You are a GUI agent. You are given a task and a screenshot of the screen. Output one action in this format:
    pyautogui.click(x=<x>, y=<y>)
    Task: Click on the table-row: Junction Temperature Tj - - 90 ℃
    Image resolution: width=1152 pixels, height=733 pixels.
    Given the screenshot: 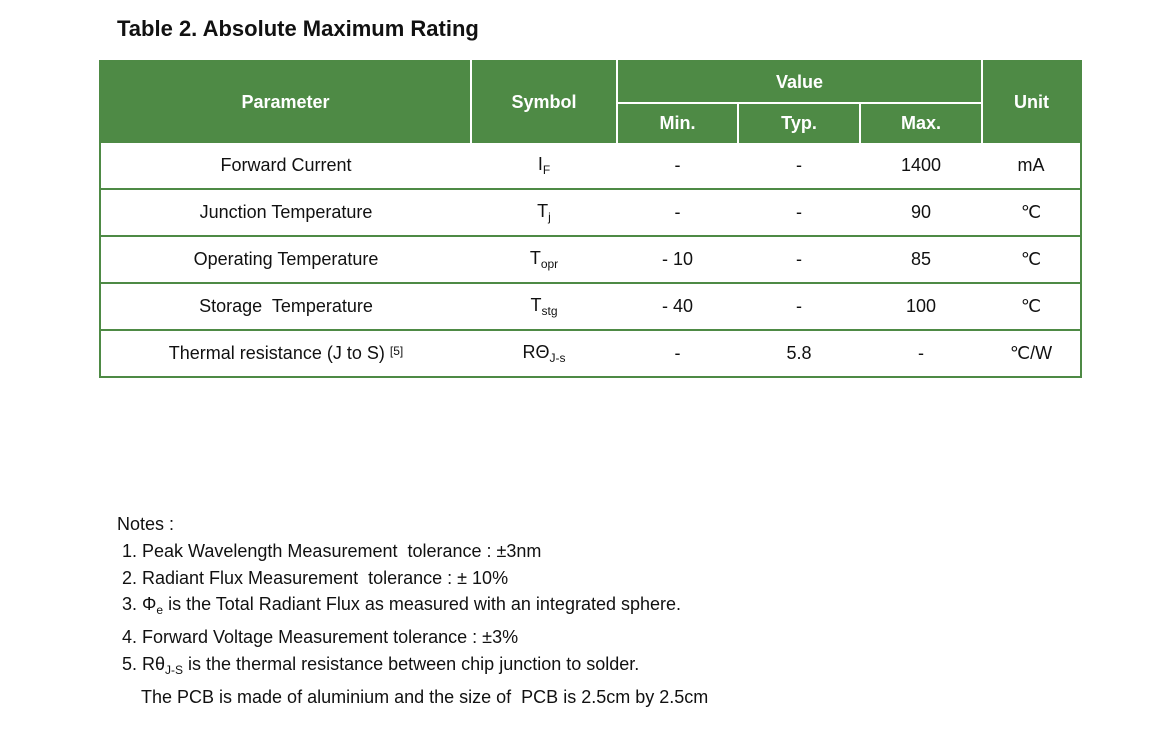 What is the action you would take?
    pyautogui.click(x=590, y=212)
    